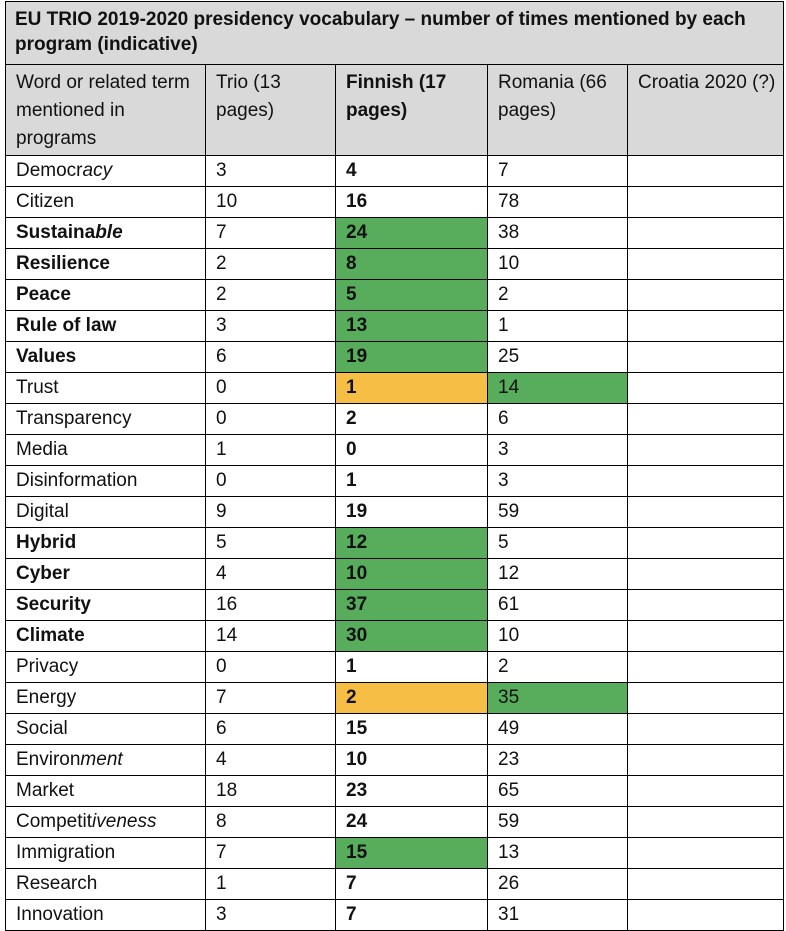 This screenshot has width=786, height=931. What do you see at coordinates (271, 822) in the screenshot?
I see `trio-count-cell: 8` at bounding box center [271, 822].